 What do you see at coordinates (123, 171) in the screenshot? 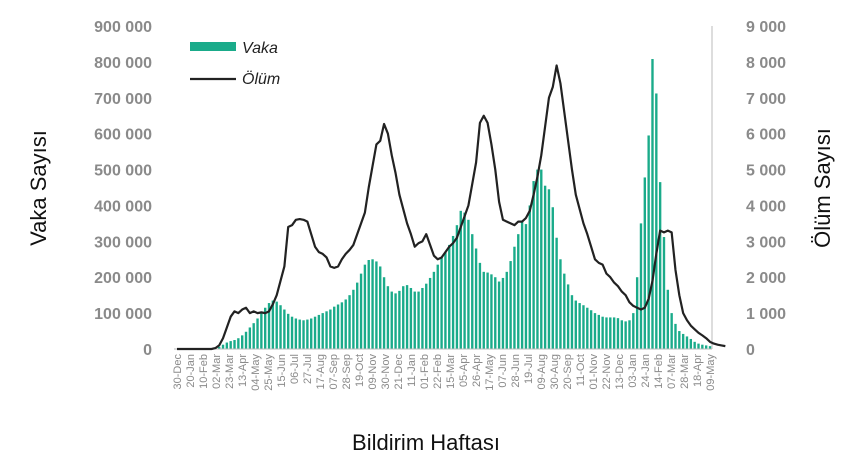
I see `y-tick-left: 500 000` at bounding box center [123, 171].